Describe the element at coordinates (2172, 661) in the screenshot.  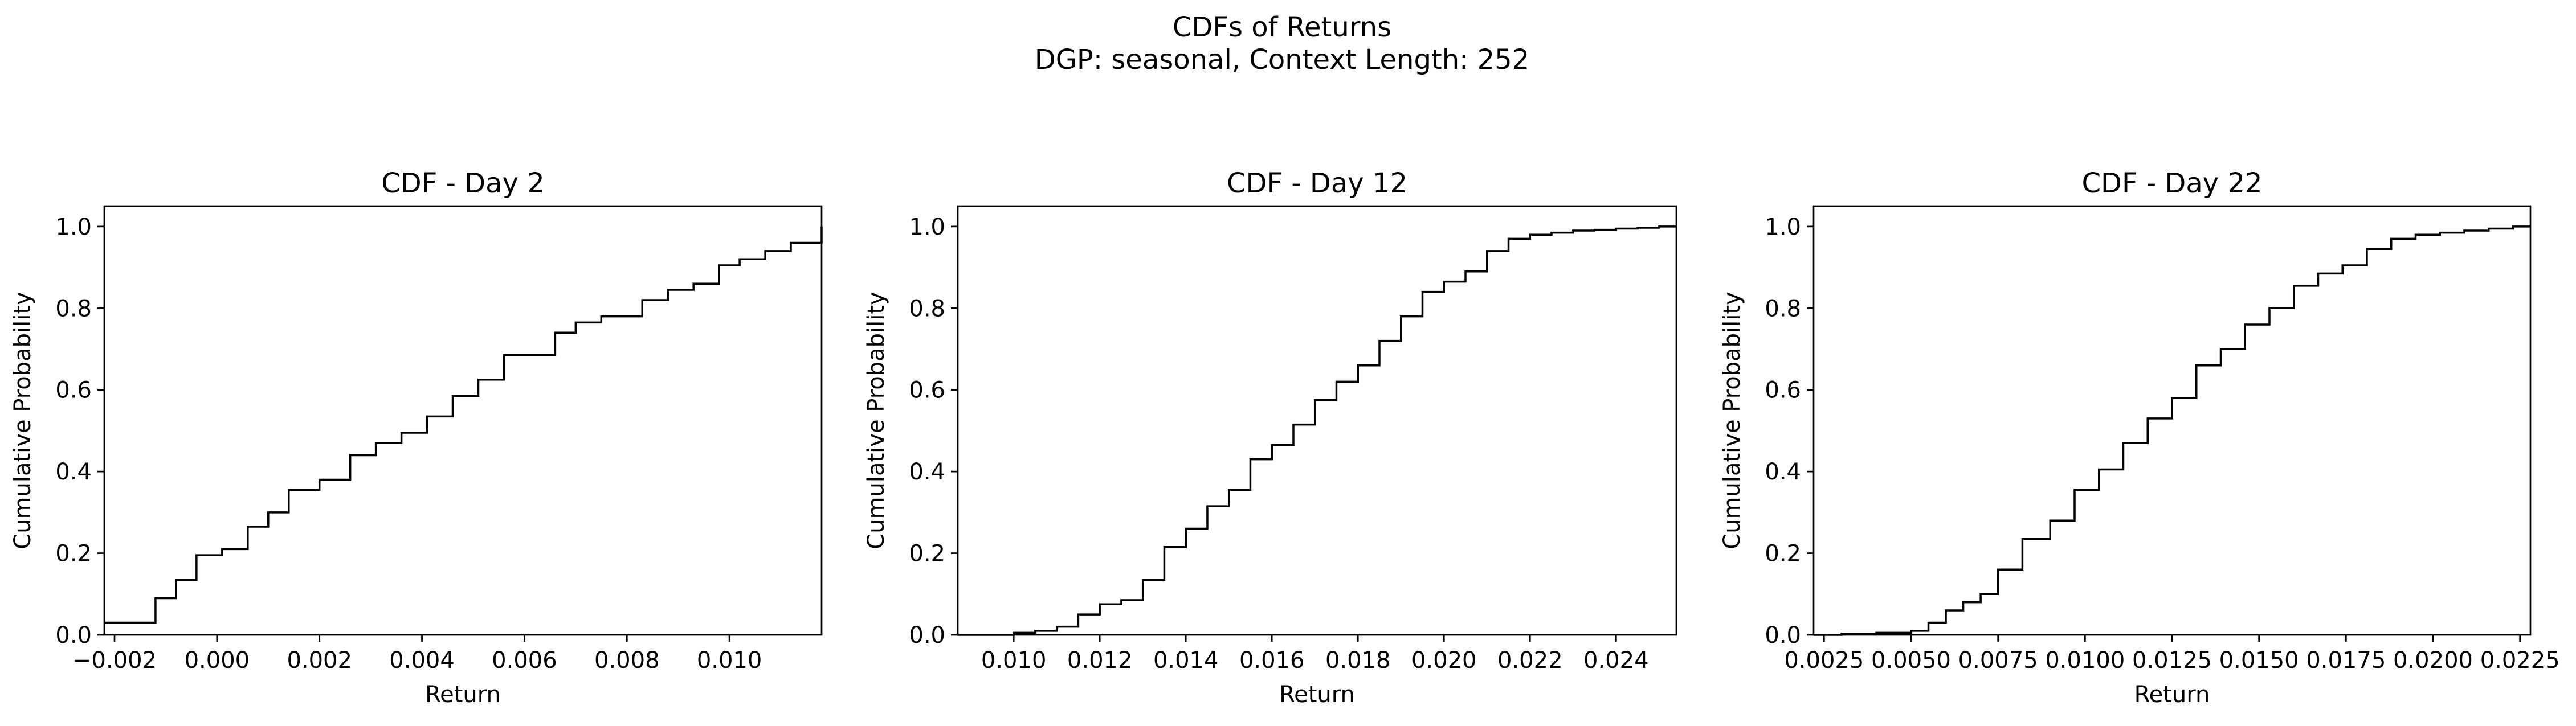
I see `x-tick-label: 0.0125` at that location.